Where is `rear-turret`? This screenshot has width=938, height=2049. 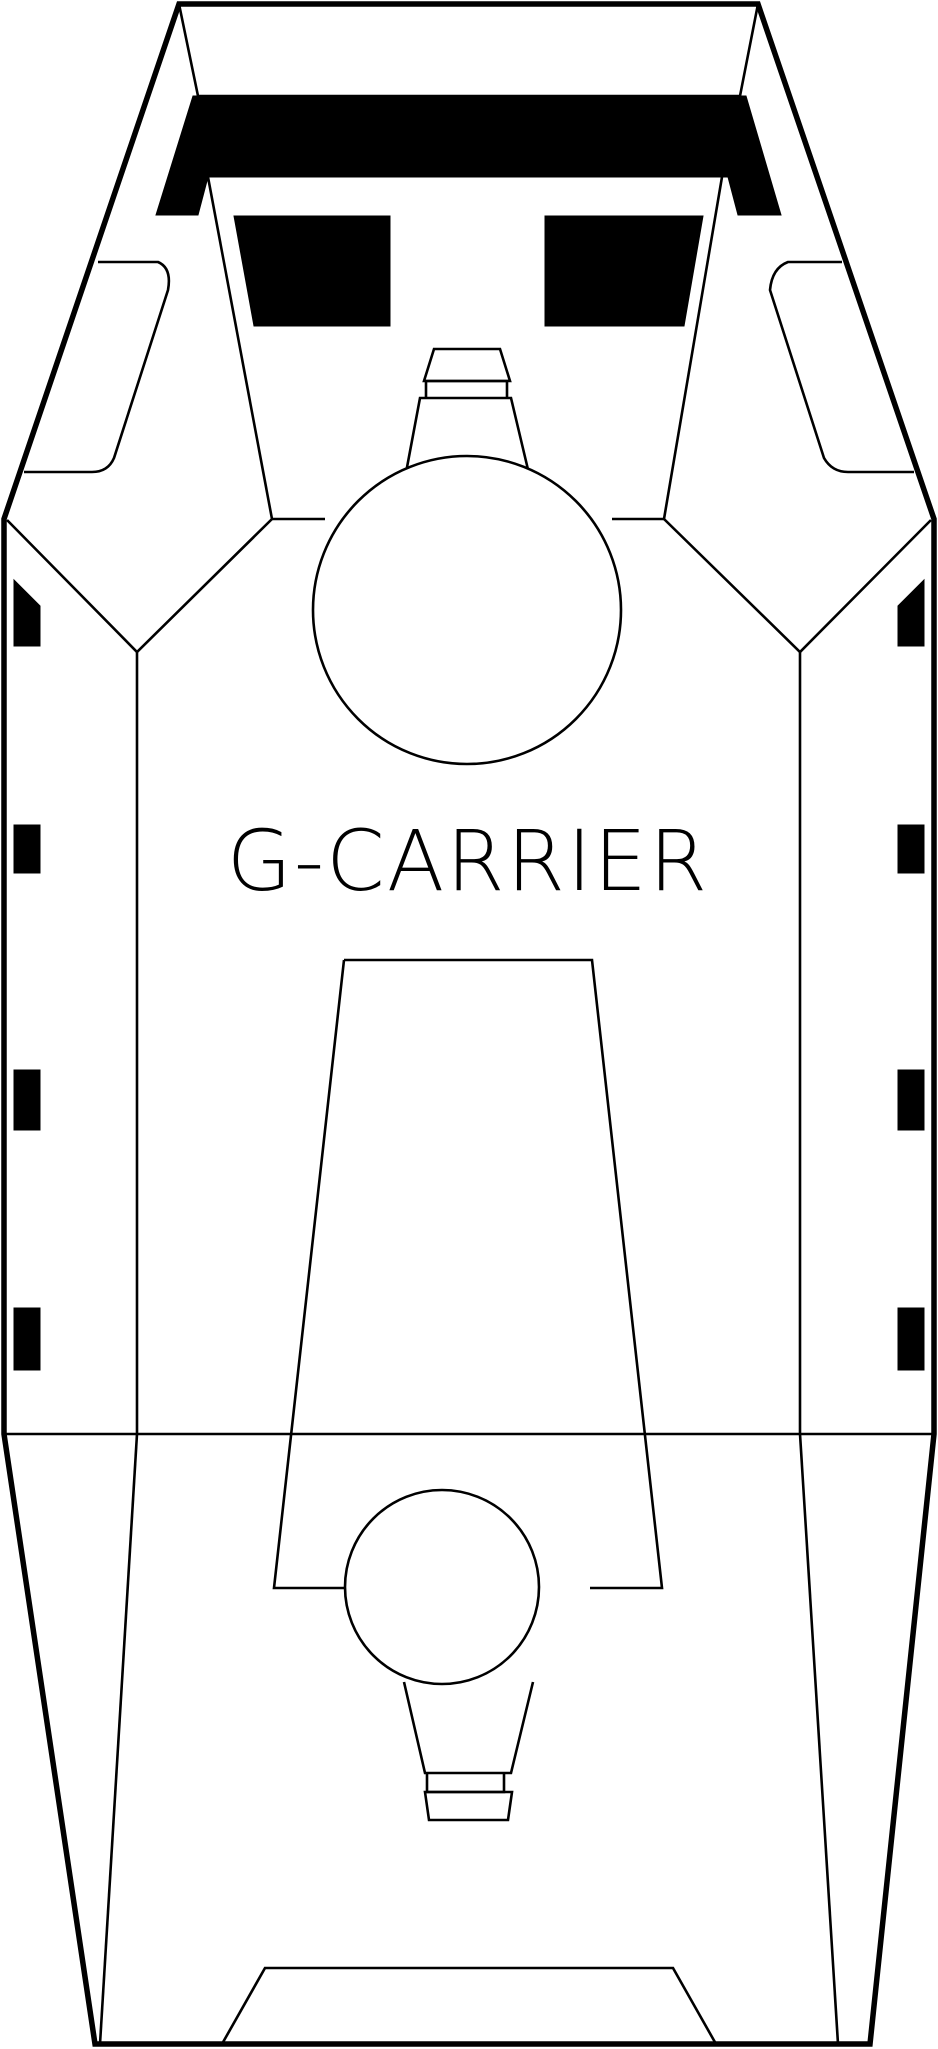
rear-turret is located at coordinates (442, 1587).